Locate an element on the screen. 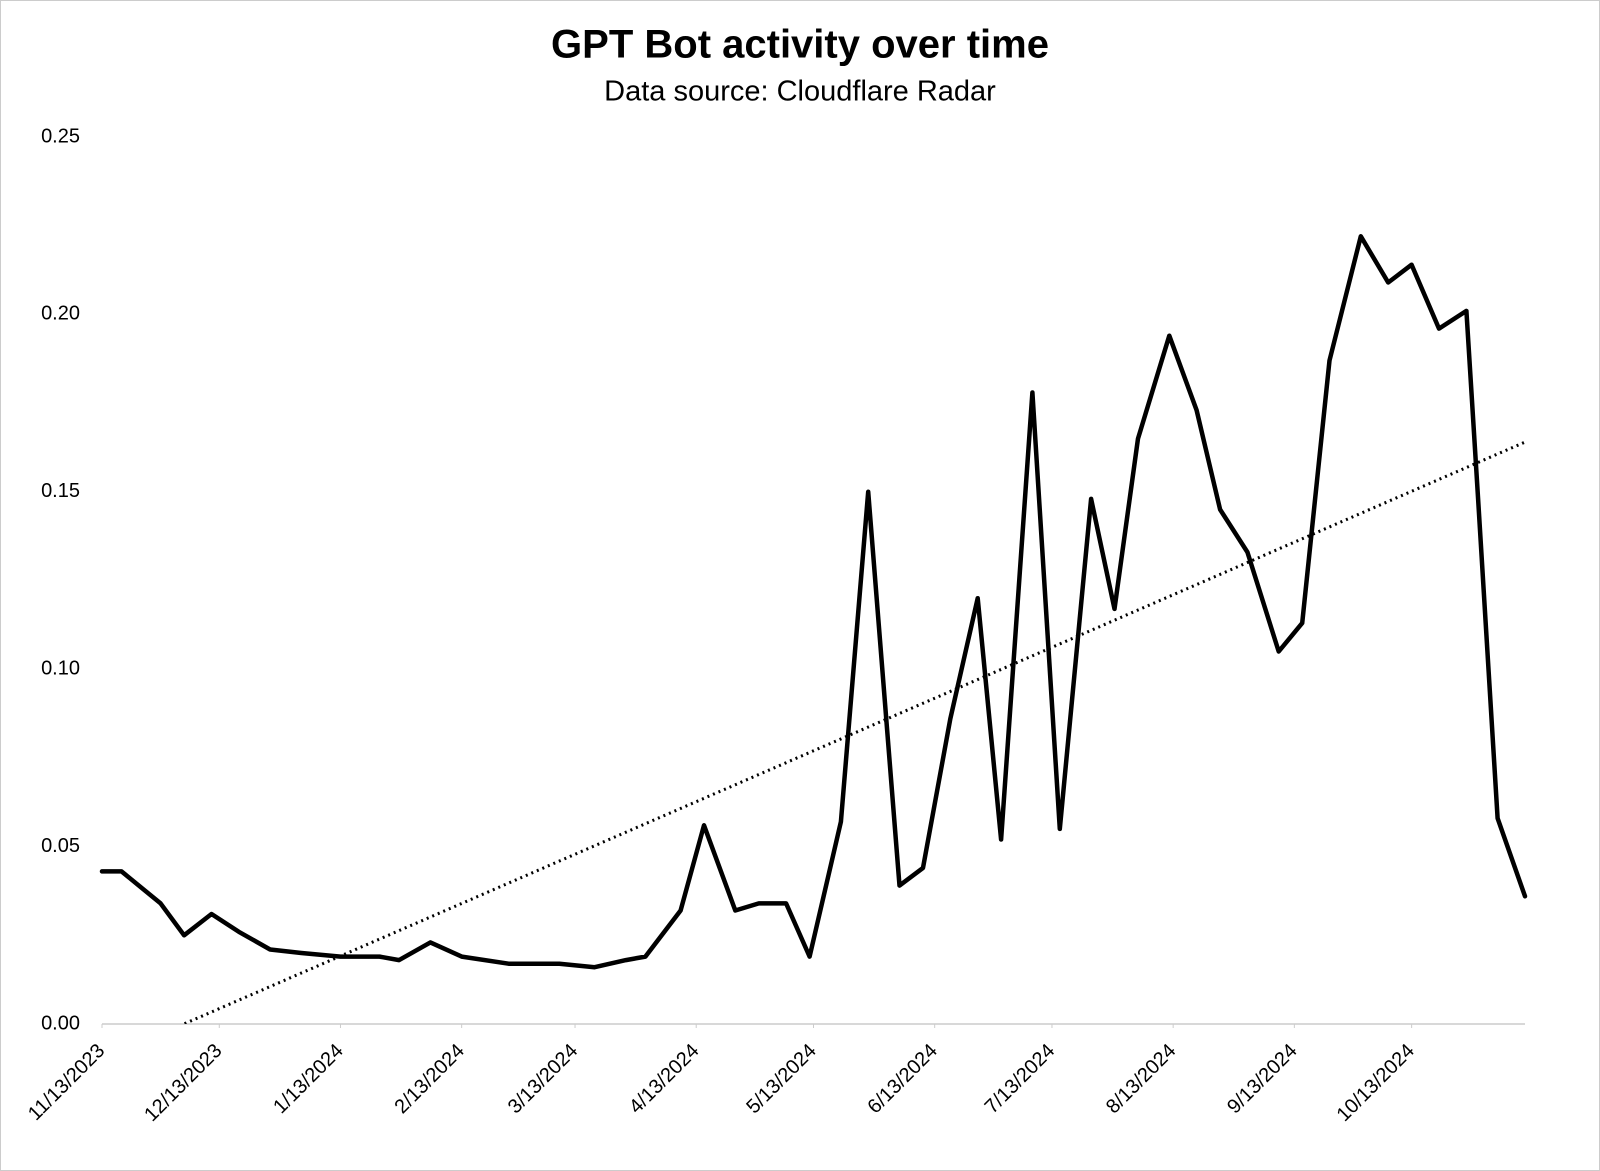 The width and height of the screenshot is (1600, 1171). y-tick-label: 0.05 is located at coordinates (60, 846).